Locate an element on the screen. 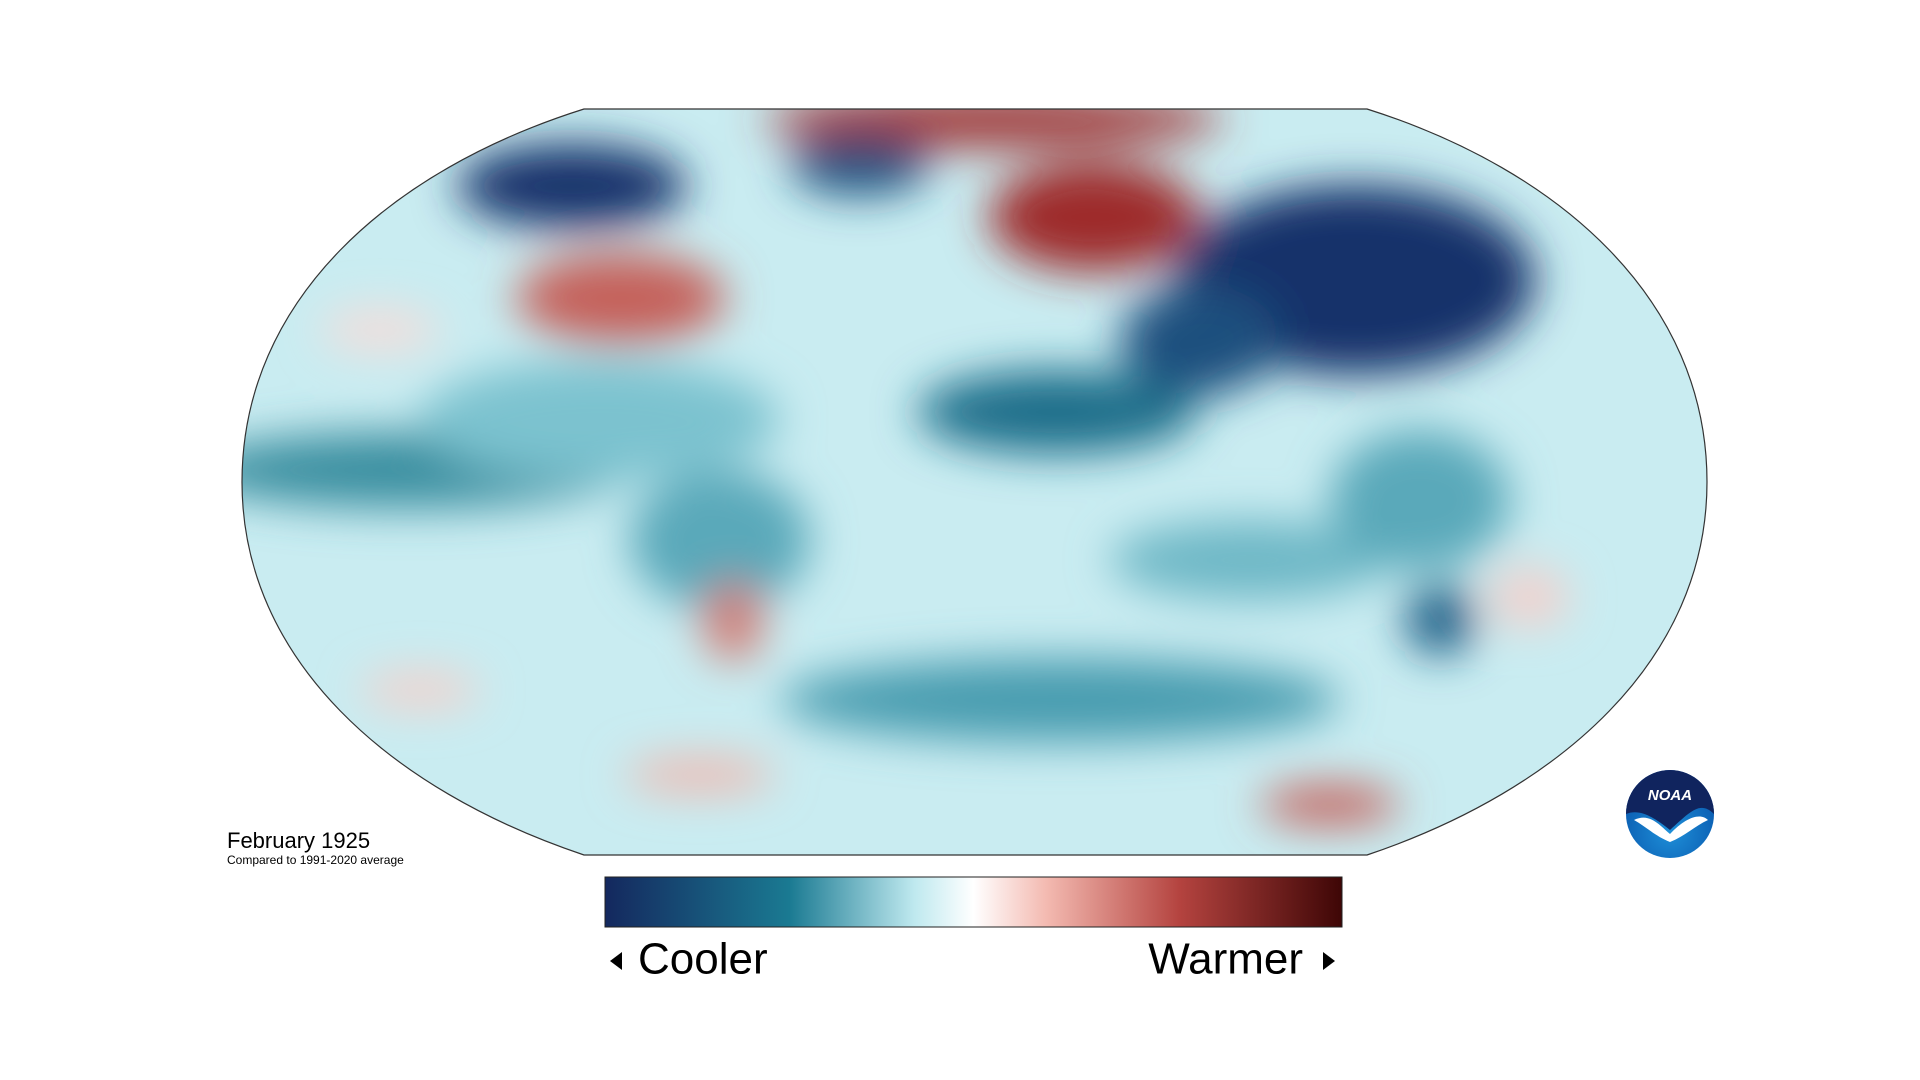  map-title: February 1925 is located at coordinates (298, 840).